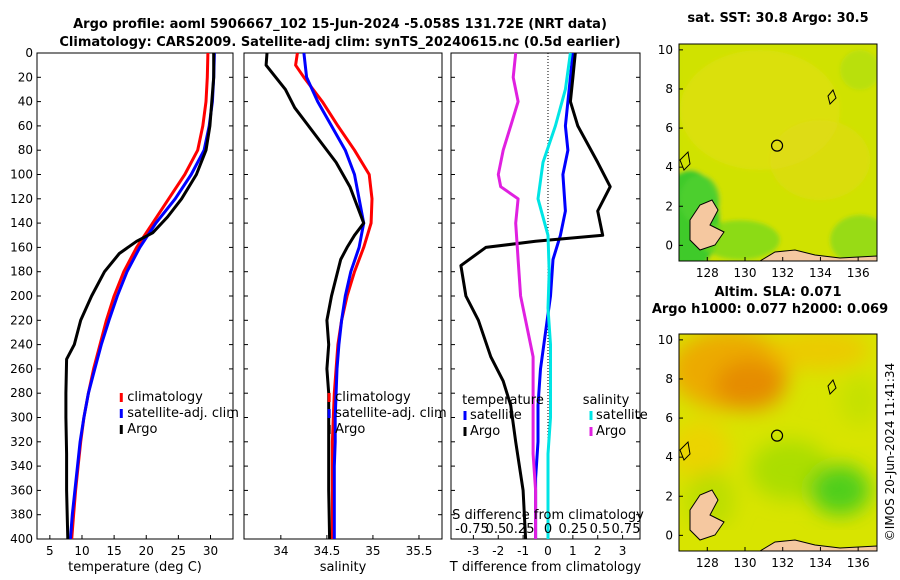  I want to click on depth-tick-label: 400, so click(21, 539).